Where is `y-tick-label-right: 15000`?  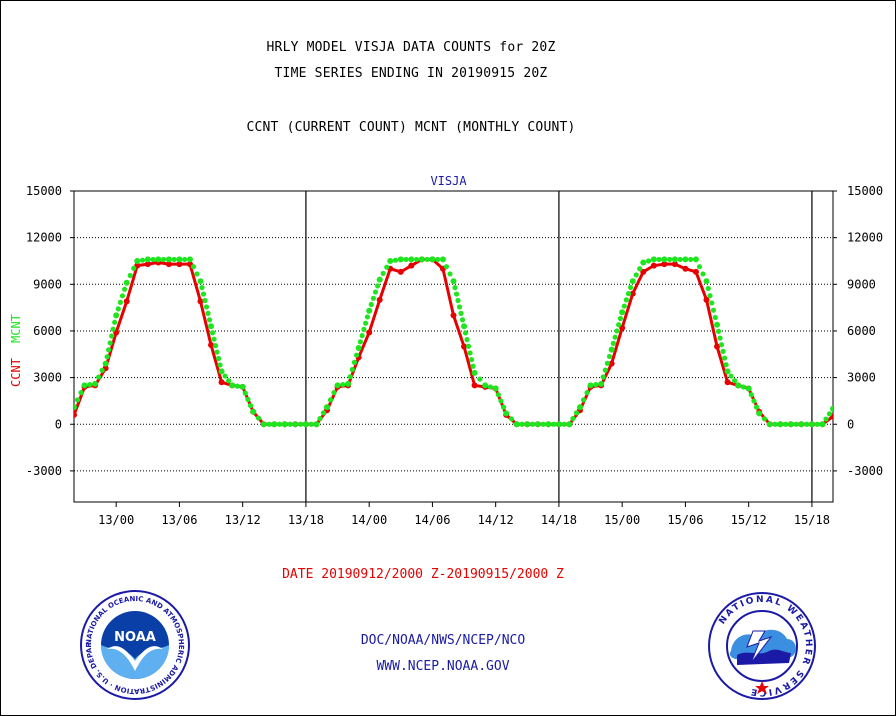
y-tick-label-right: 15000 is located at coordinates (865, 191).